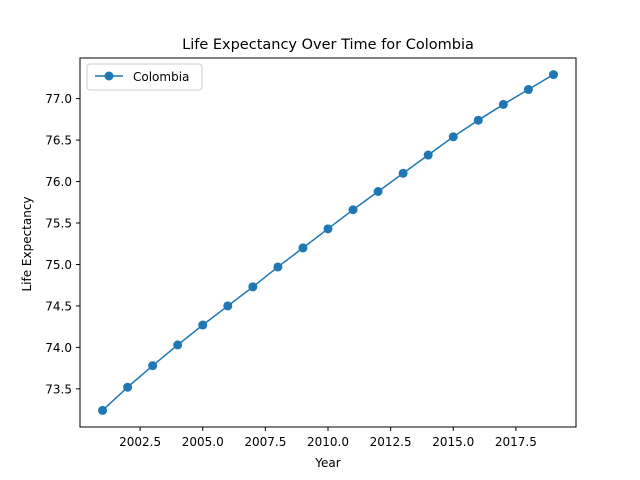 This screenshot has height=480, width=640. Describe the element at coordinates (391, 442) in the screenshot. I see `x-tick-label: 2012.5` at that location.